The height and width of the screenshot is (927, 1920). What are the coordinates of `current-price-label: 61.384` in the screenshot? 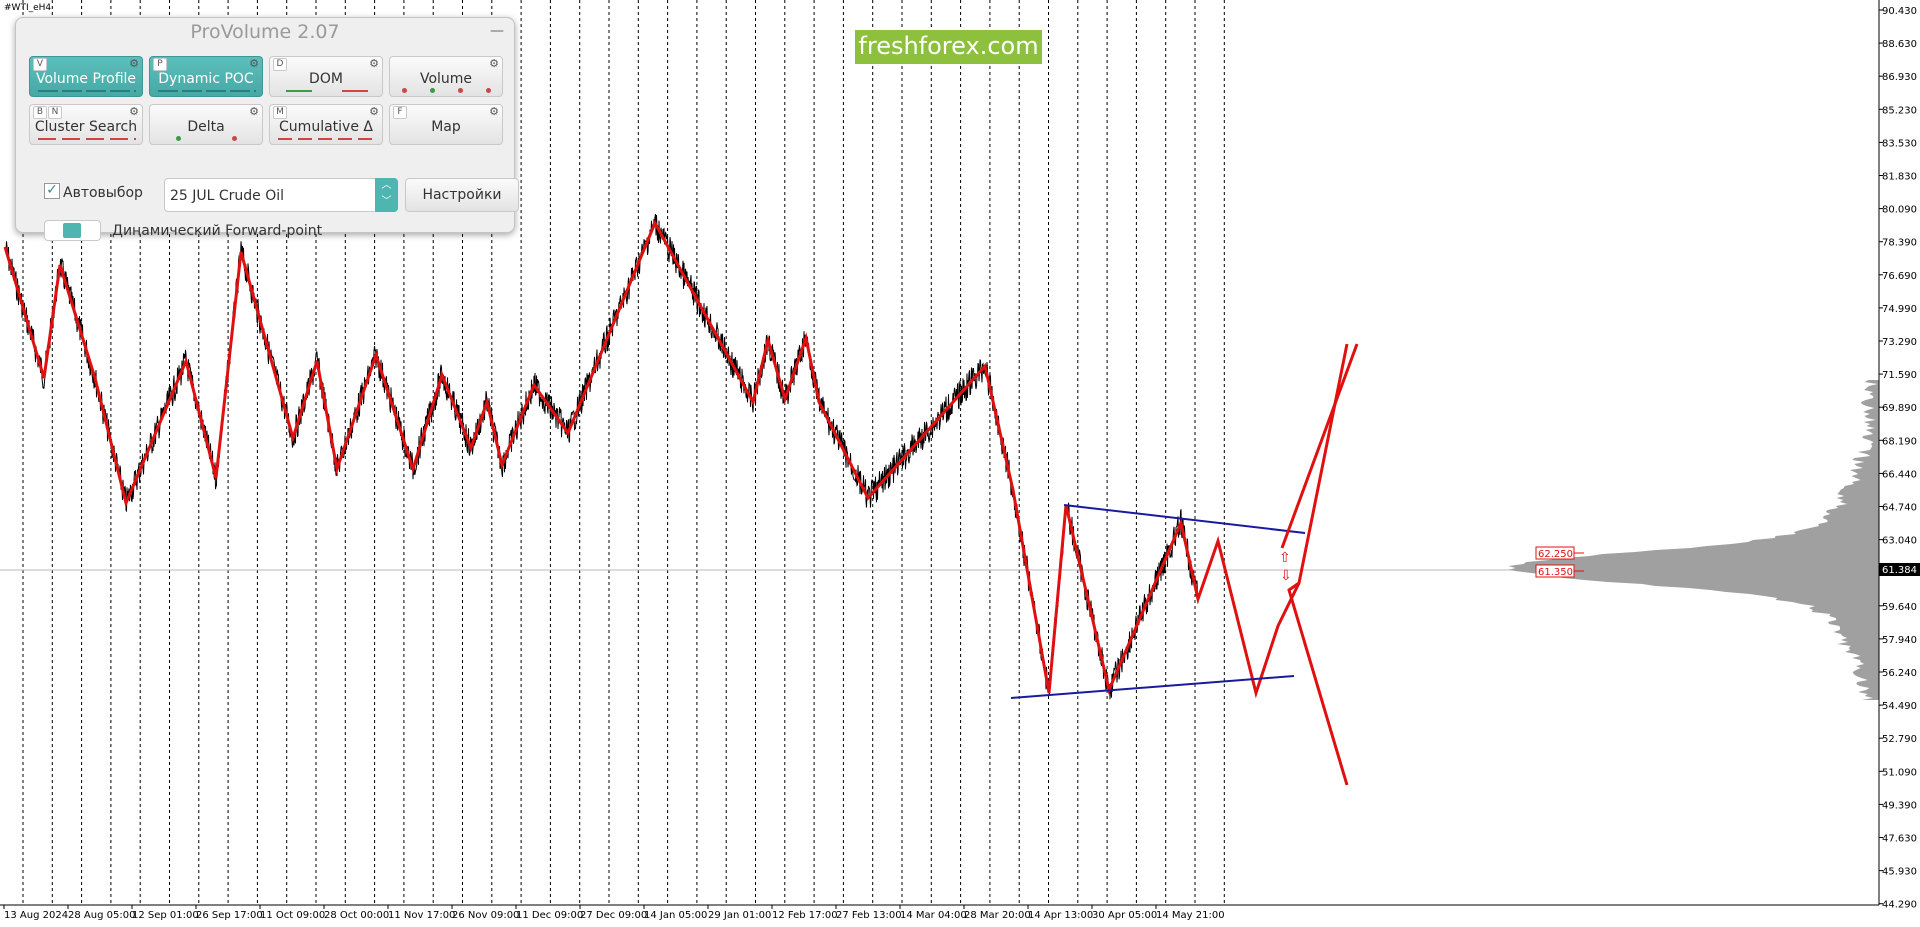 It's located at (1899, 570).